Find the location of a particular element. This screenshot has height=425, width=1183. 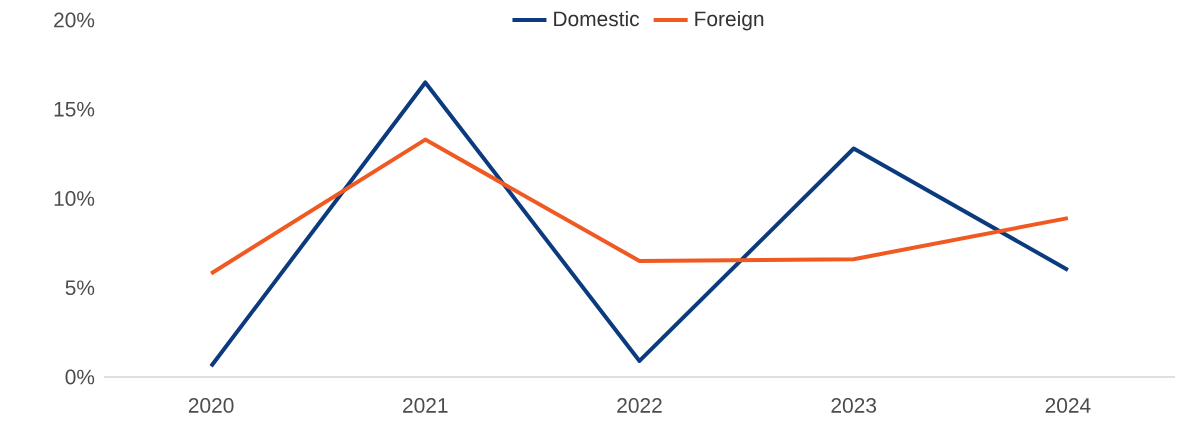

x-tick-label: 2024 is located at coordinates (1068, 405).